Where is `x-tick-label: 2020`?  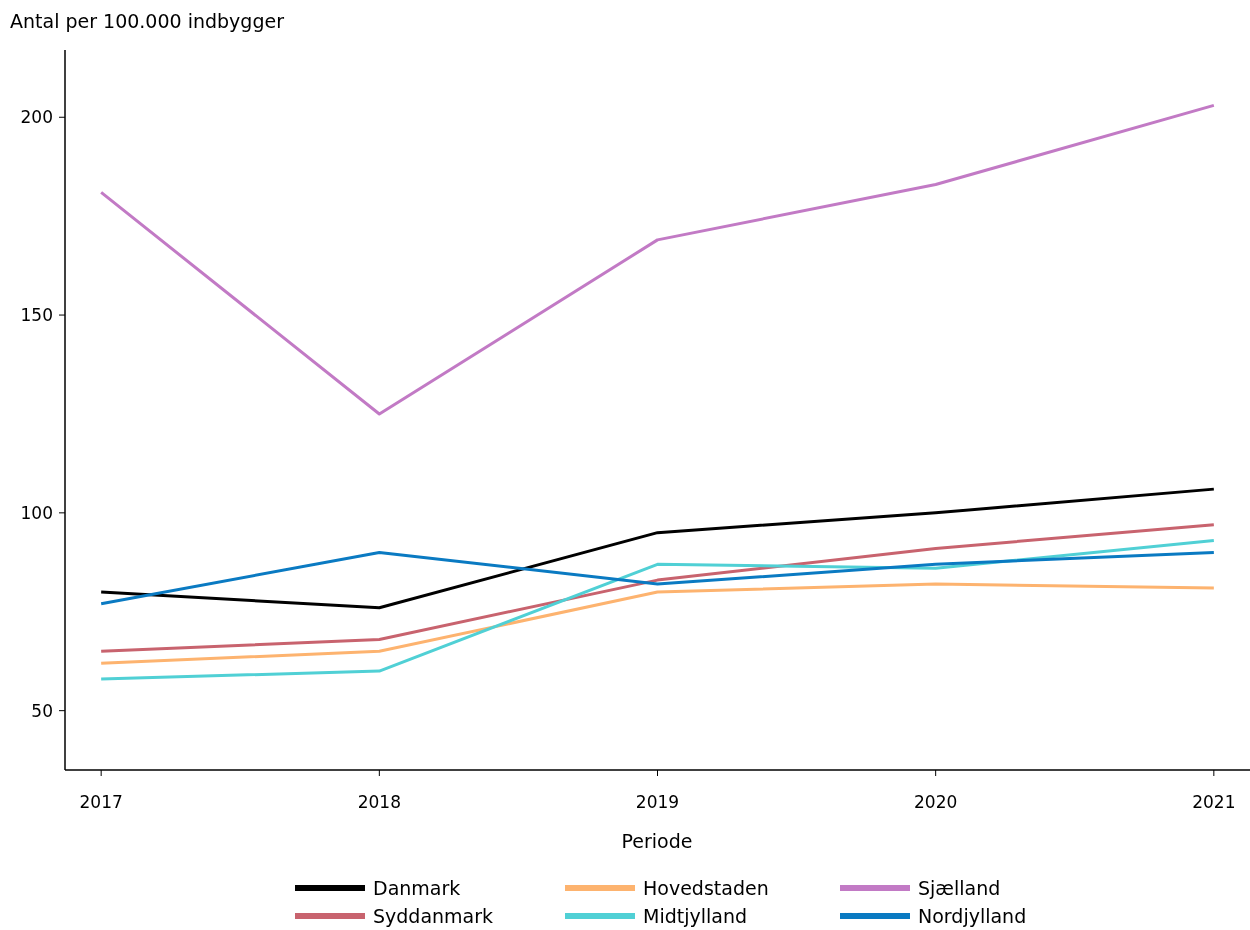
x-tick-label: 2020 is located at coordinates (936, 802).